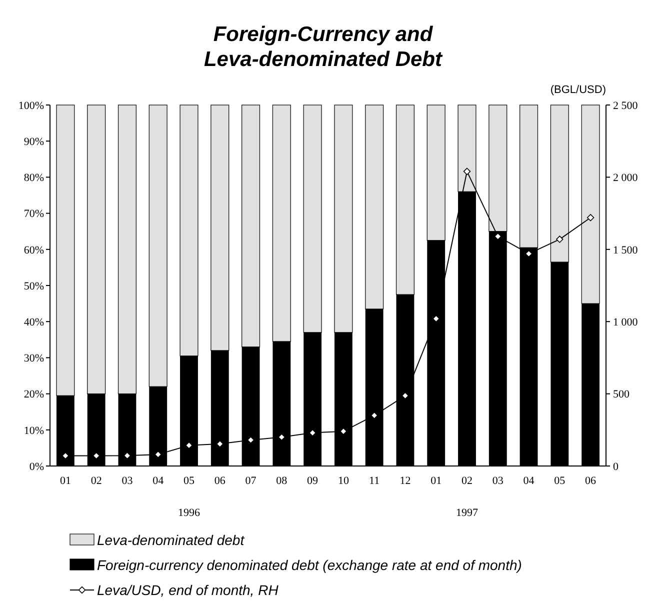 The height and width of the screenshot is (611, 647). I want to click on y-tick-label: 90%, so click(34, 142).